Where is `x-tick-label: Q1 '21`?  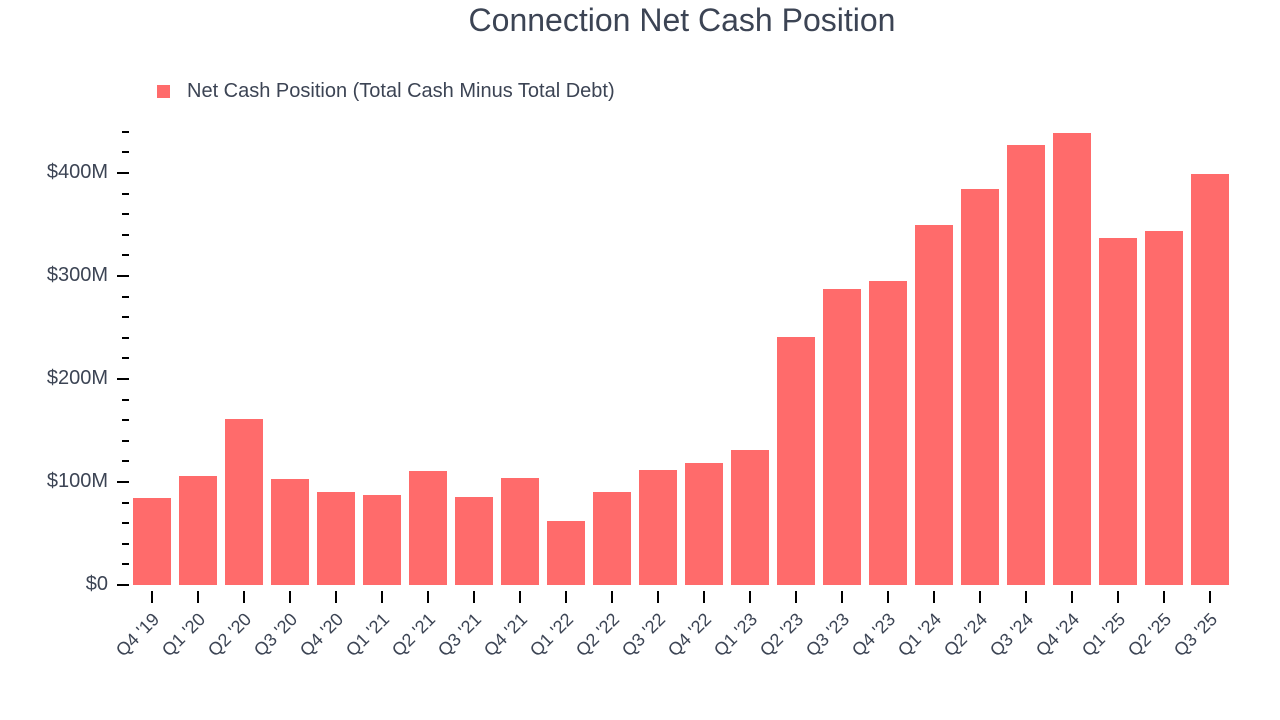
x-tick-label: Q1 '21 is located at coordinates (367, 635).